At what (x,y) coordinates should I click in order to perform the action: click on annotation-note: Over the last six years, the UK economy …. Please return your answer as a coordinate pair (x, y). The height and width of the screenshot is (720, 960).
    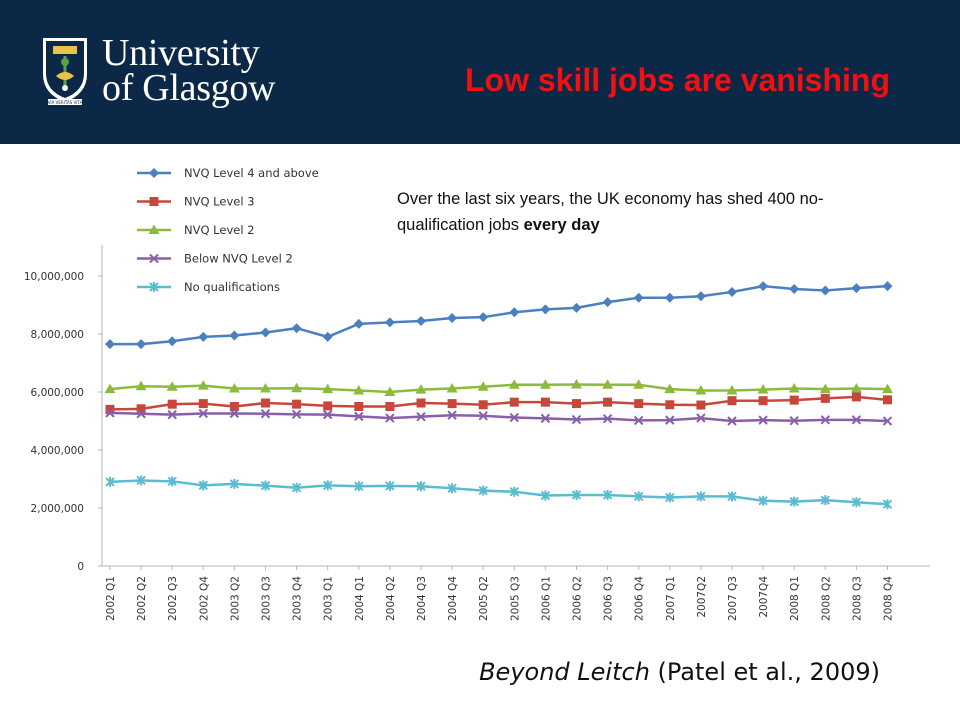
    Looking at the image, I should click on (637, 212).